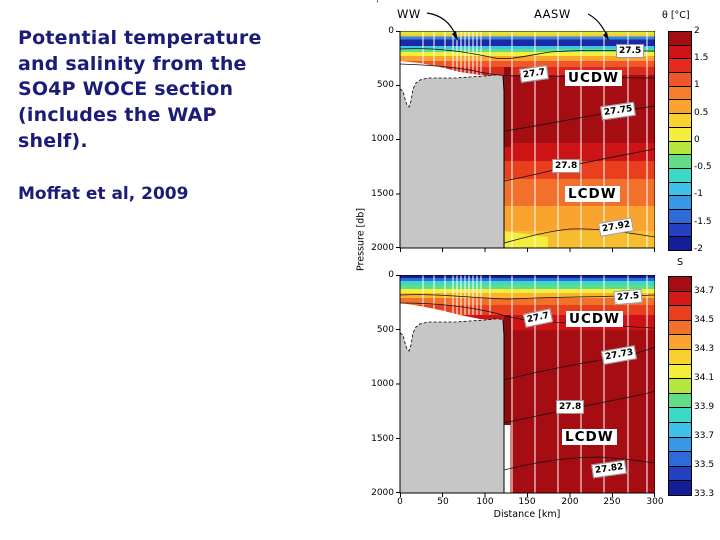  I want to click on temperature-colorbar, so click(680, 141).